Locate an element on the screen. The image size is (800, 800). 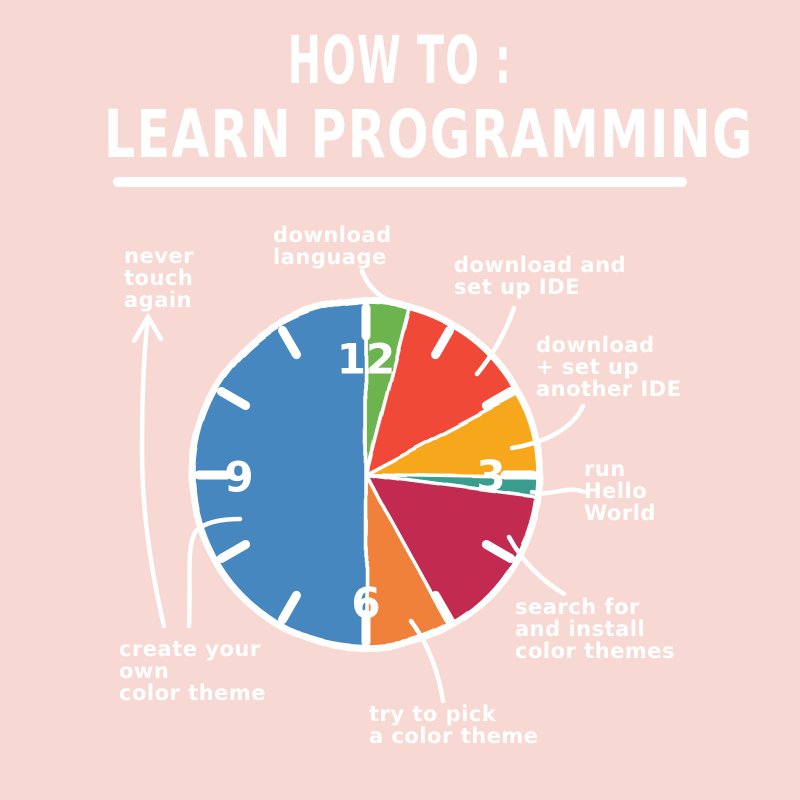
title-underline is located at coordinates (400, 182).